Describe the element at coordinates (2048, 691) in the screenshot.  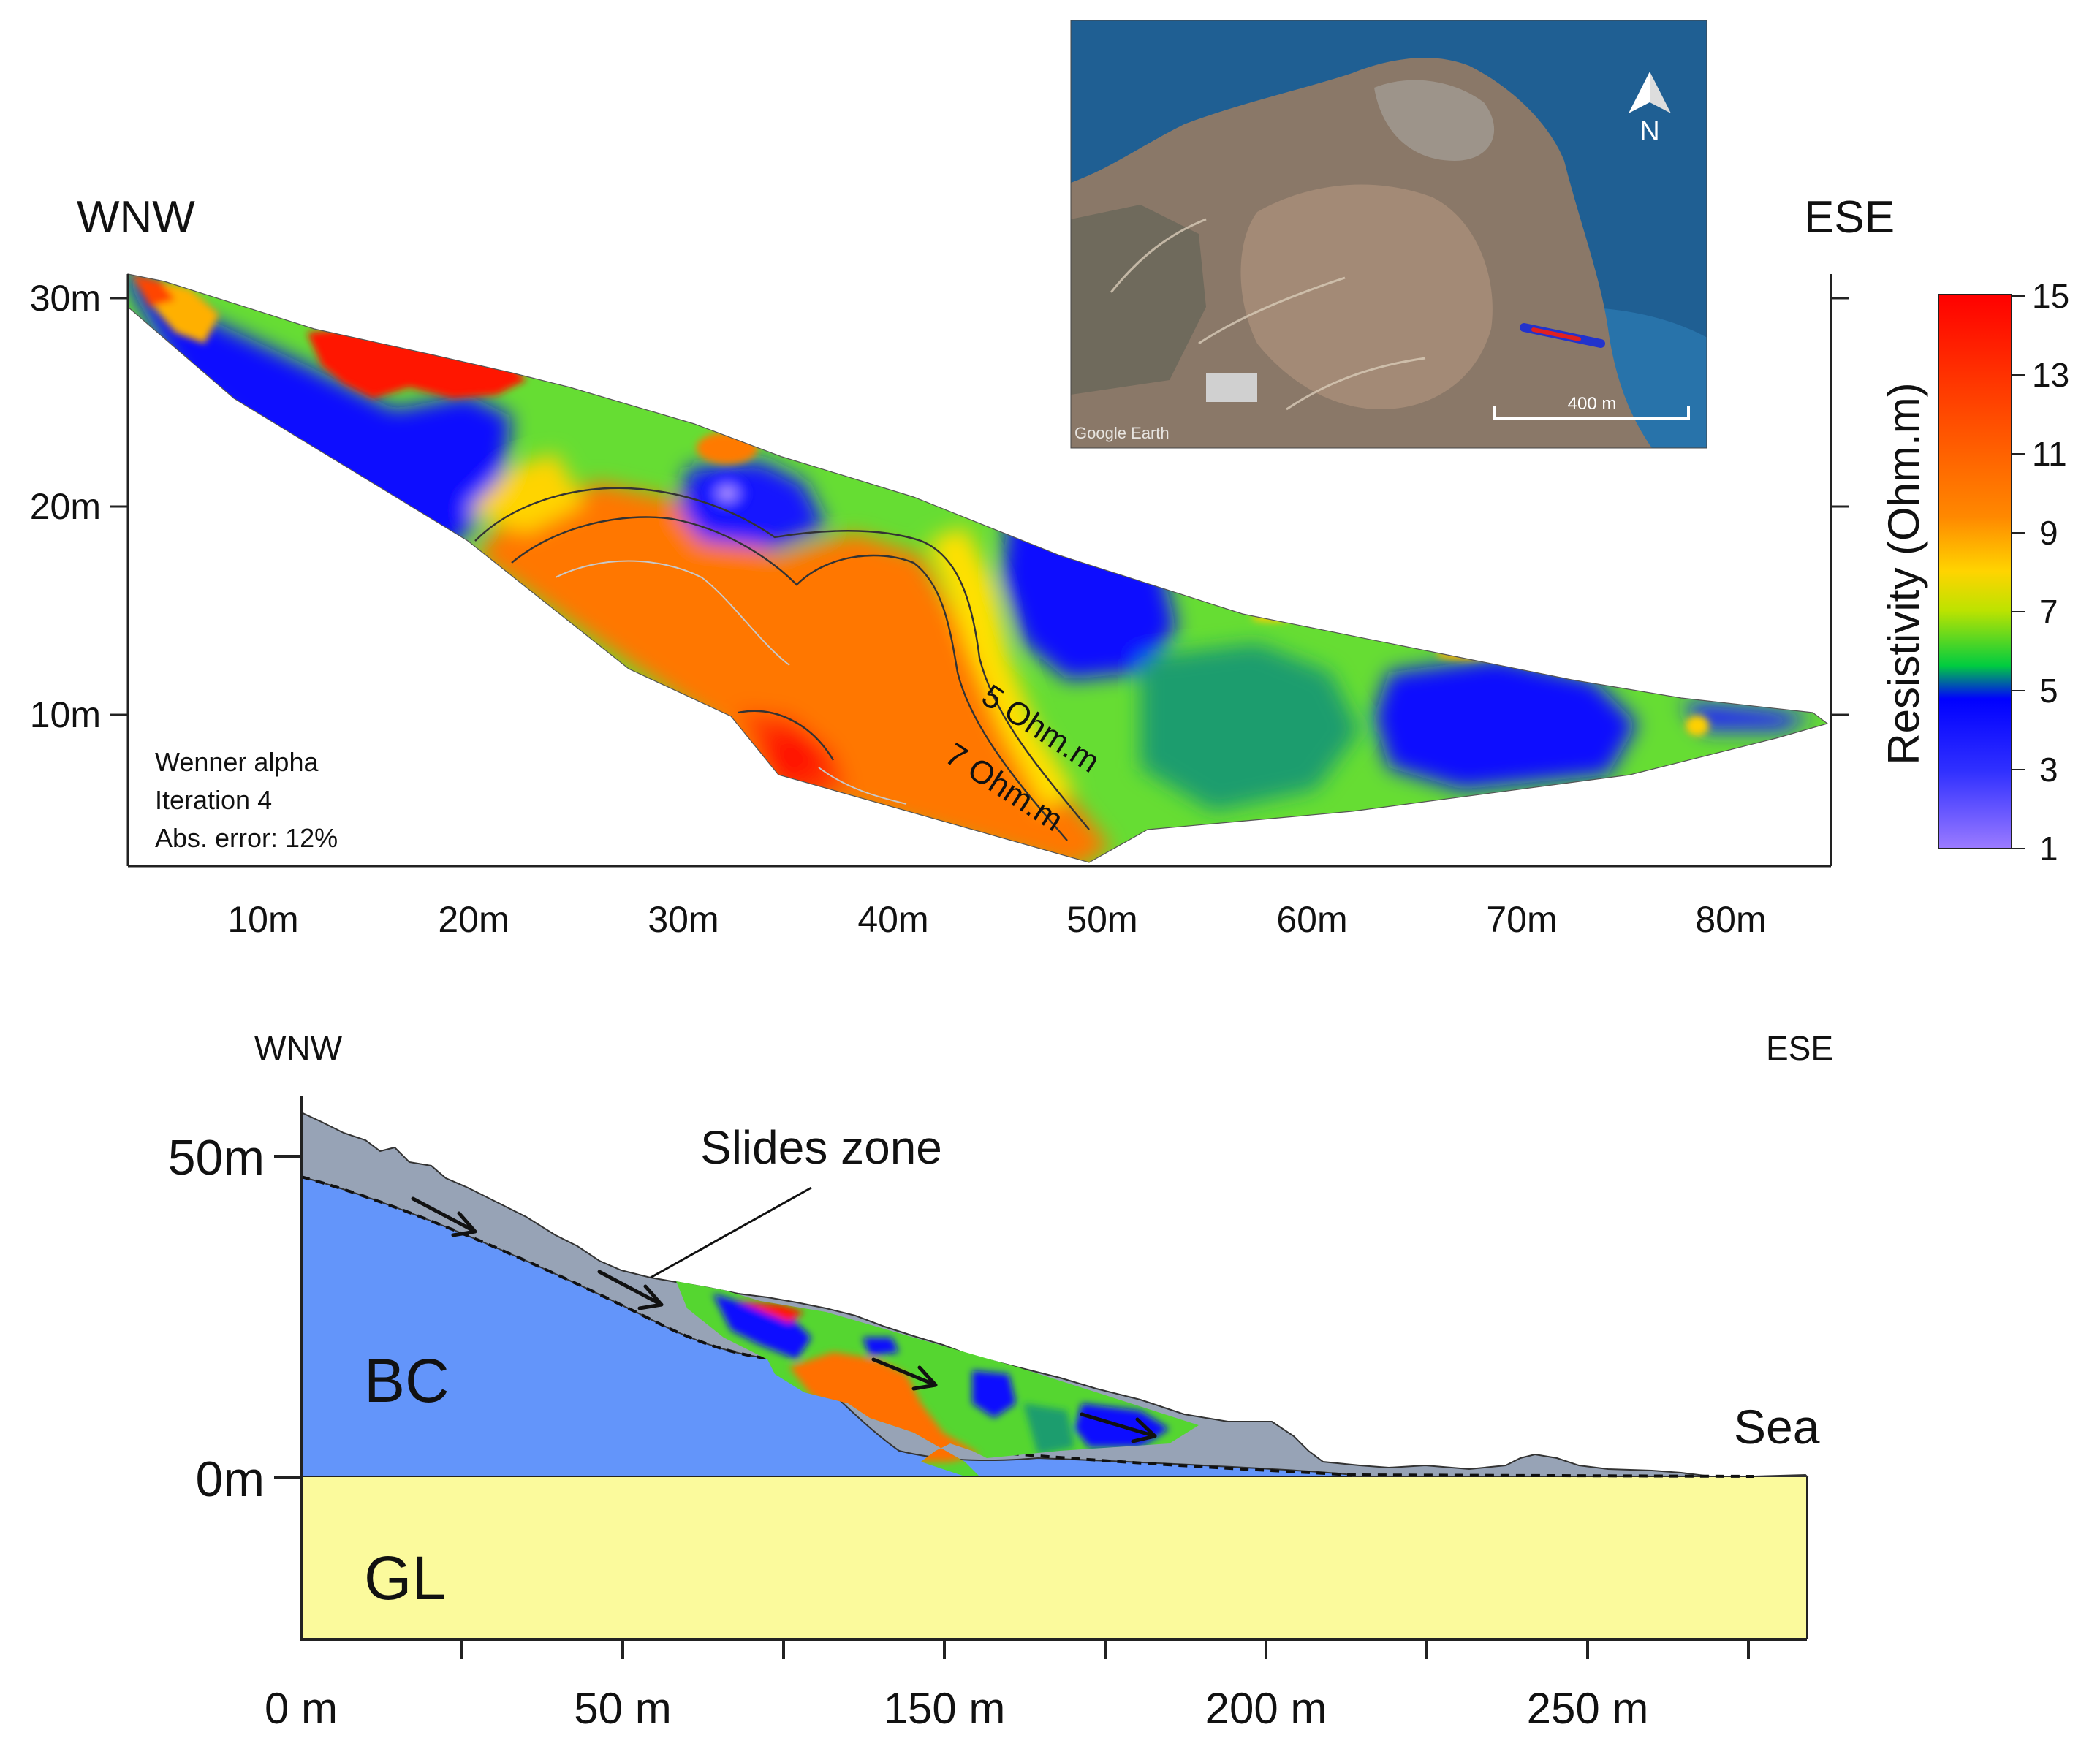
I see `cbar-tick-5: 5` at that location.